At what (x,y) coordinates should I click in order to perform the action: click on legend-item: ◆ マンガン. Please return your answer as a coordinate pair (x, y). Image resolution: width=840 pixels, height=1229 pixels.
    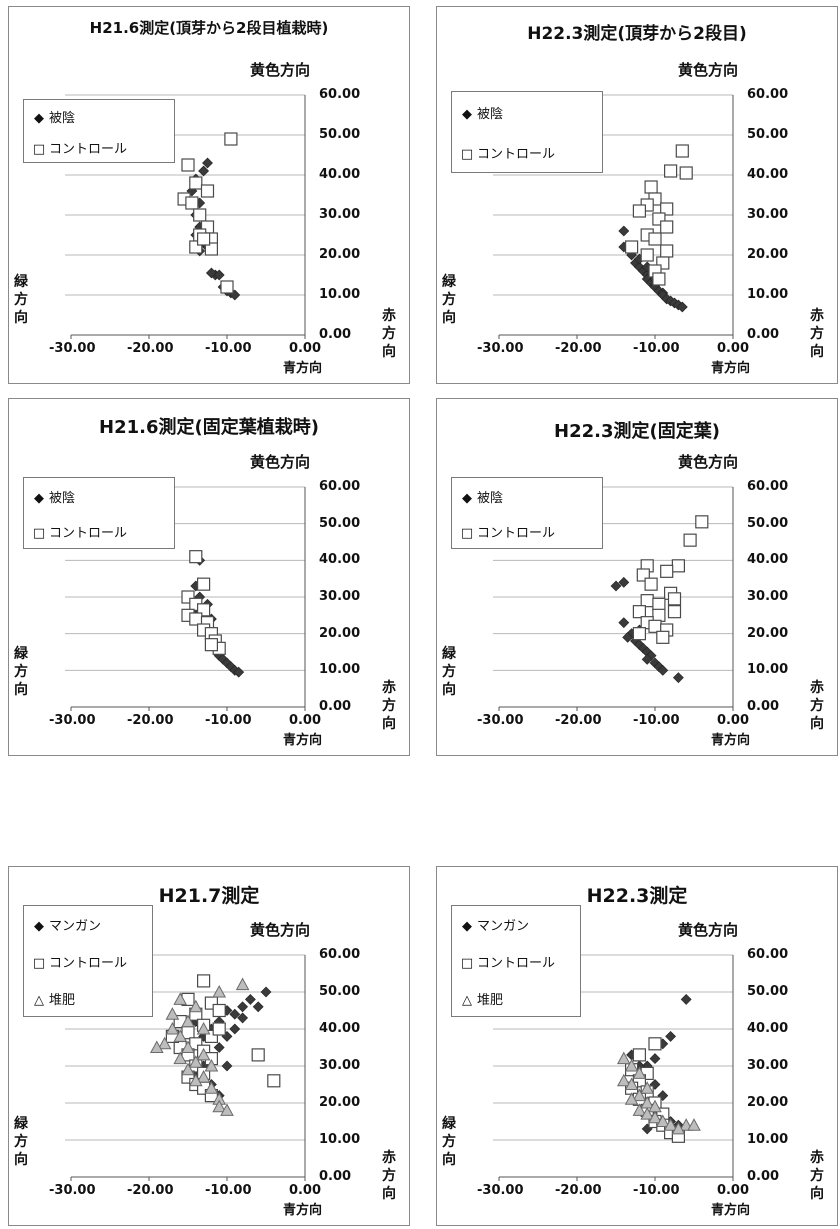
    Looking at the image, I should click on (494, 924).